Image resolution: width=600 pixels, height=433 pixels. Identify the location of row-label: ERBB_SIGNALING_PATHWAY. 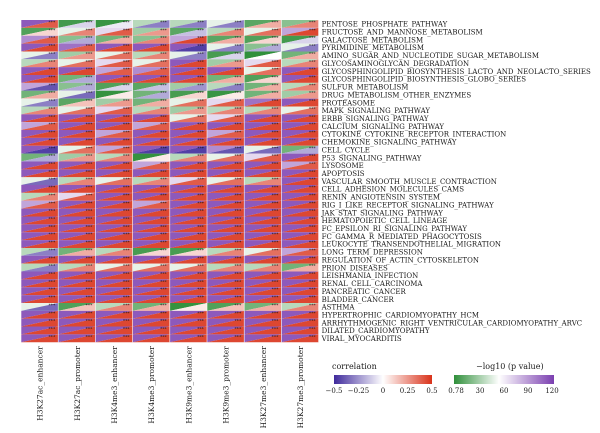
(375, 119).